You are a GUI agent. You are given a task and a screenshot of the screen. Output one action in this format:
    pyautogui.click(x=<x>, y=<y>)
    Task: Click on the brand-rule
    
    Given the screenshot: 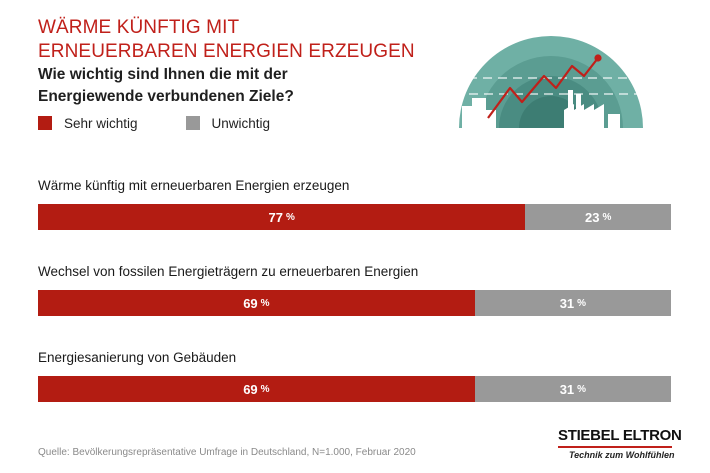 What is the action you would take?
    pyautogui.click(x=615, y=447)
    